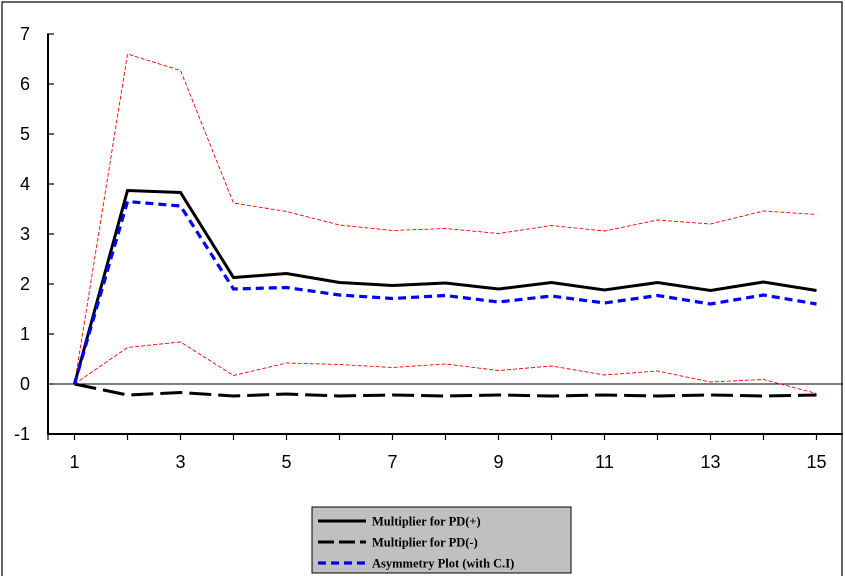 This screenshot has height=581, width=845. Describe the element at coordinates (498, 462) in the screenshot. I see `x-tick-label: 9` at that location.